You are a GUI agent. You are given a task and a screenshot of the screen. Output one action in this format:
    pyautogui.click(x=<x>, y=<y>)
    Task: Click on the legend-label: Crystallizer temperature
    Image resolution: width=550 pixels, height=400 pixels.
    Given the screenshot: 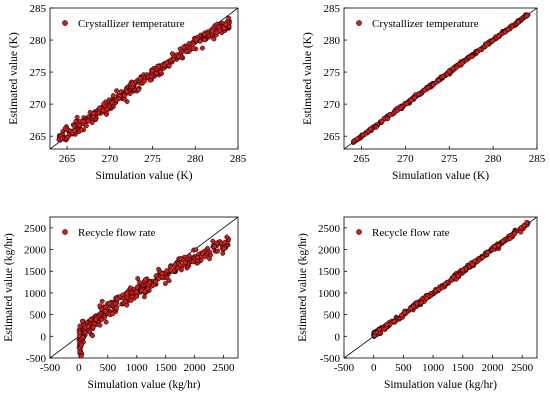 What is the action you would take?
    pyautogui.click(x=131, y=24)
    